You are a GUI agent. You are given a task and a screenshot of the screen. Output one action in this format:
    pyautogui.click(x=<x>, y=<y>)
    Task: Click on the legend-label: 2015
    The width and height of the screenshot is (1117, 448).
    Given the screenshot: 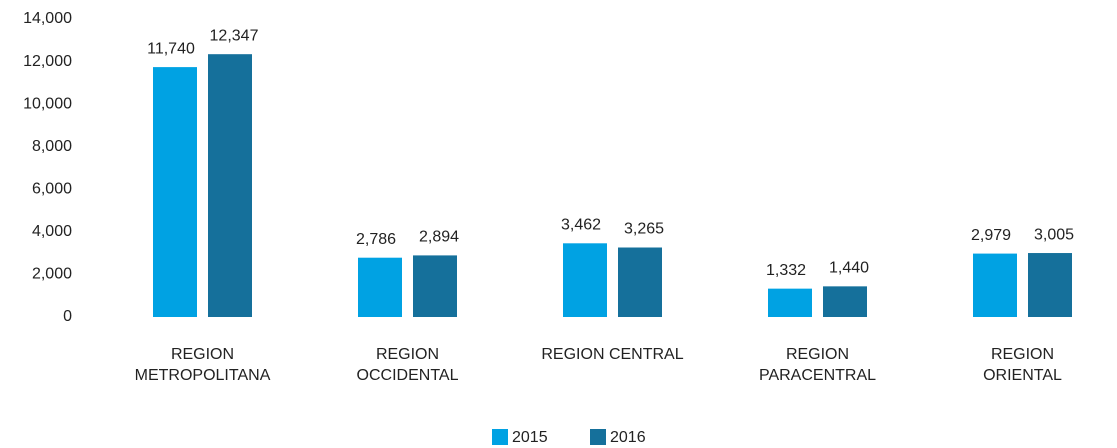 What is the action you would take?
    pyautogui.click(x=530, y=437)
    